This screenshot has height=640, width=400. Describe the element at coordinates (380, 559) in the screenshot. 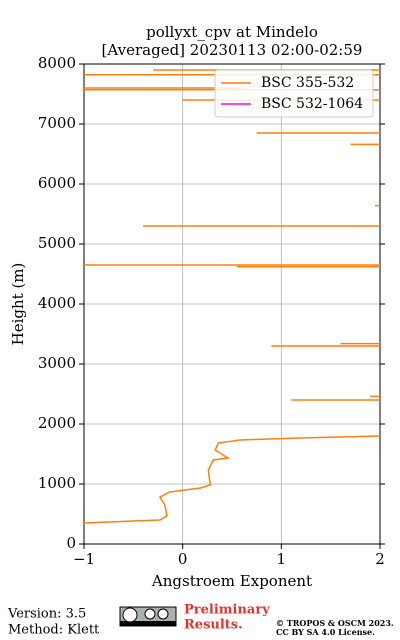

I see `x-tick-label: 2` at that location.